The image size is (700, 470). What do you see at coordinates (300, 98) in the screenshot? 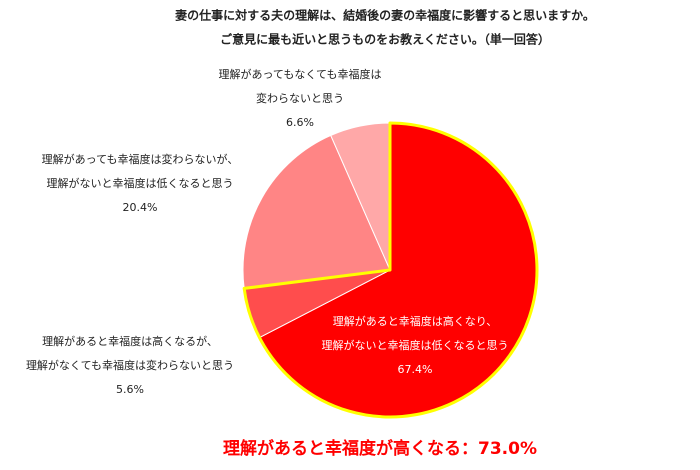
I see `slice-label: 変わらないと思う` at bounding box center [300, 98].